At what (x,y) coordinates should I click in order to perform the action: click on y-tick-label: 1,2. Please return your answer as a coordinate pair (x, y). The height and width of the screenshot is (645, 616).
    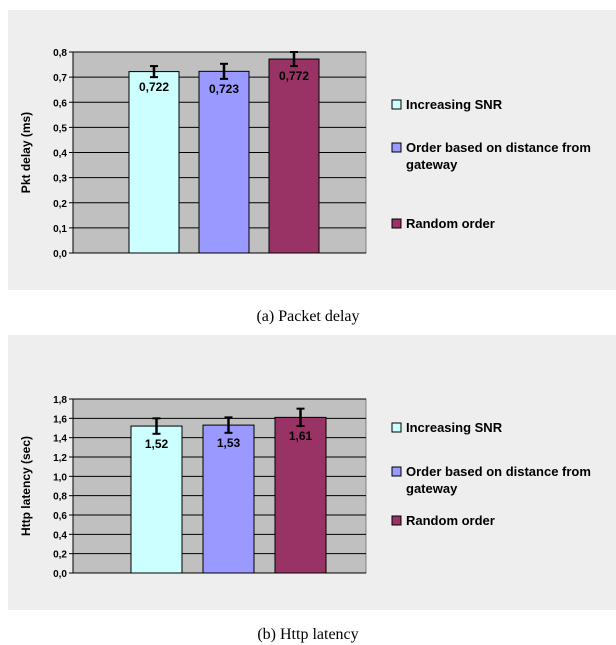
    Looking at the image, I should click on (60, 458).